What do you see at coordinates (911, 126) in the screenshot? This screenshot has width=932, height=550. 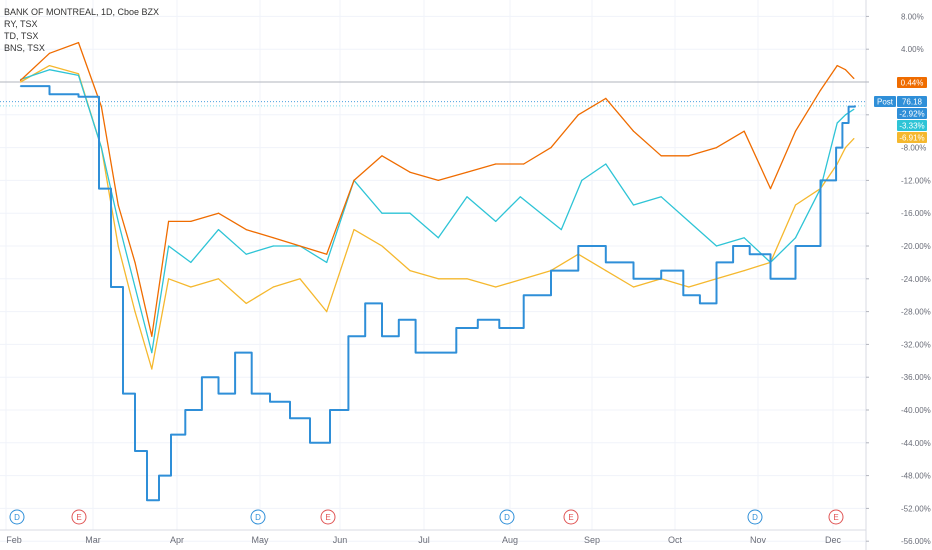 I see `price-tag-label: -3.33%` at bounding box center [911, 126].